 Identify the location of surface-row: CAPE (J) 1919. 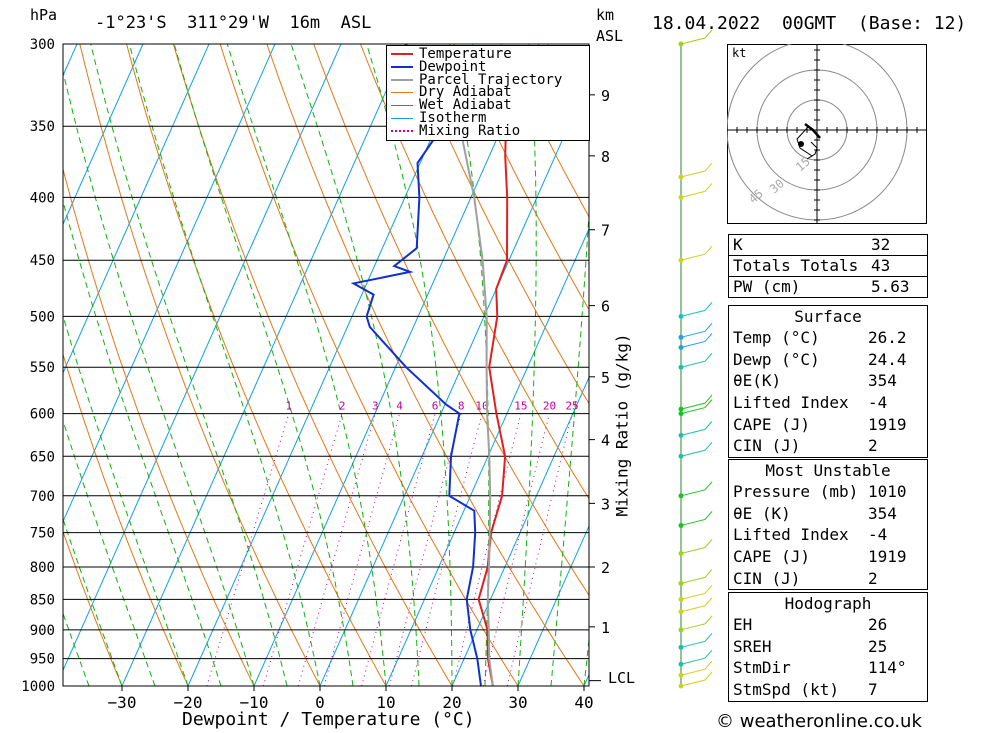
(820, 424).